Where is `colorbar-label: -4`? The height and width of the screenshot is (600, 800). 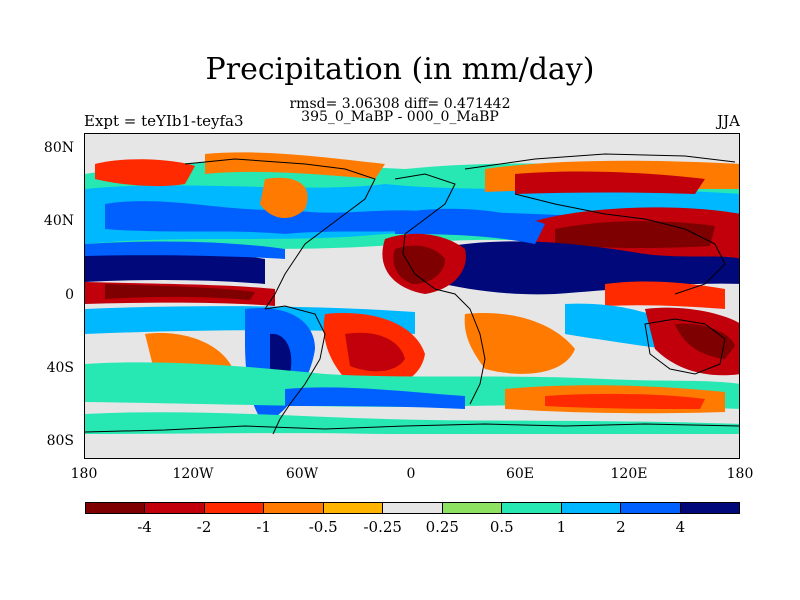 colorbar-label: -4 is located at coordinates (144, 527).